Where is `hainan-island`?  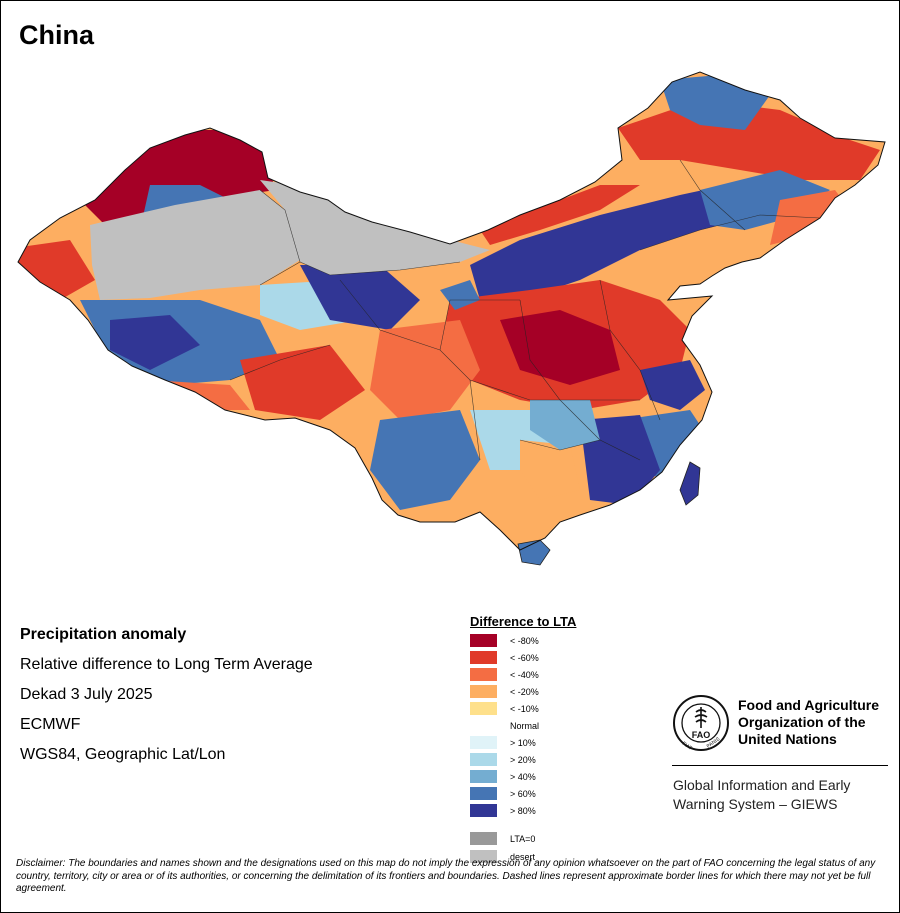 hainan-island is located at coordinates (534, 552).